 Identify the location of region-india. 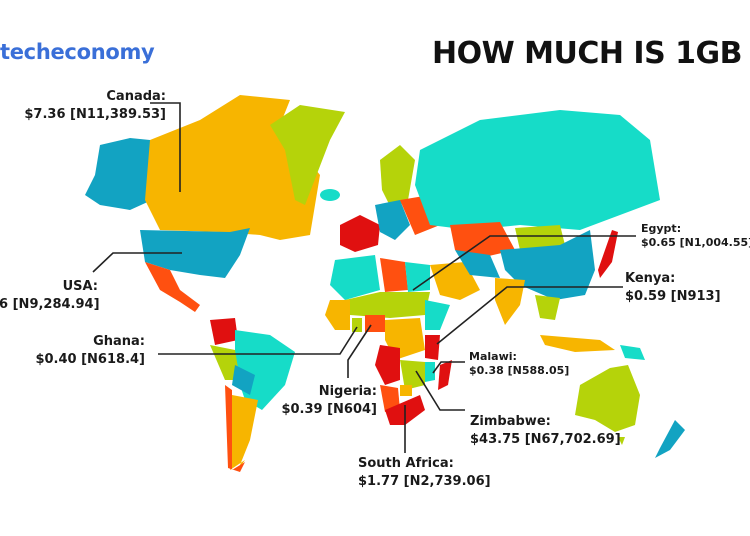
(510, 301).